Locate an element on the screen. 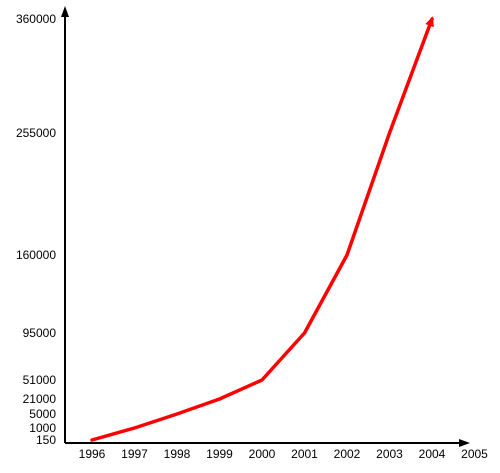 The height and width of the screenshot is (473, 500). y-tick-label: 5000 is located at coordinates (42, 414).